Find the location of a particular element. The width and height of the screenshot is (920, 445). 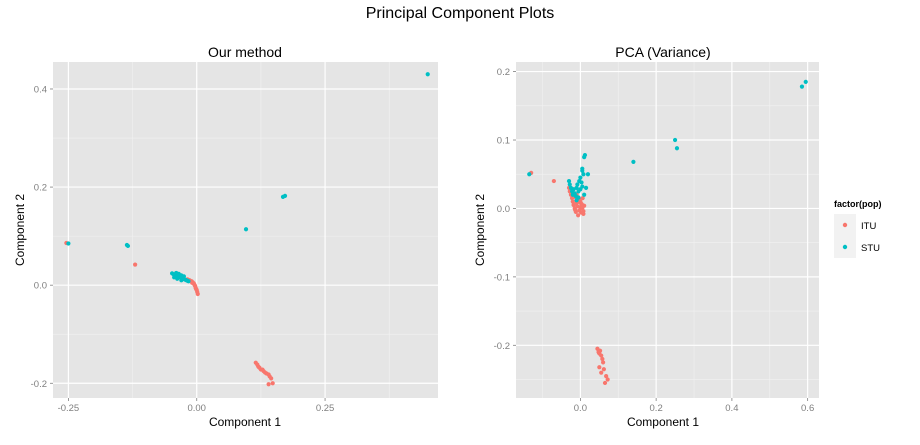

panel-1-y-axis-label: Component 2 is located at coordinates (20, 230).